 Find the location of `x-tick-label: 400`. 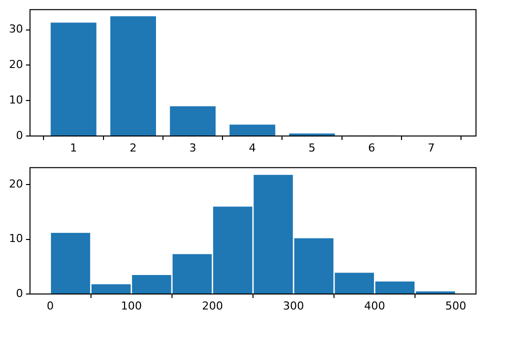

x-tick-label: 400 is located at coordinates (375, 305).